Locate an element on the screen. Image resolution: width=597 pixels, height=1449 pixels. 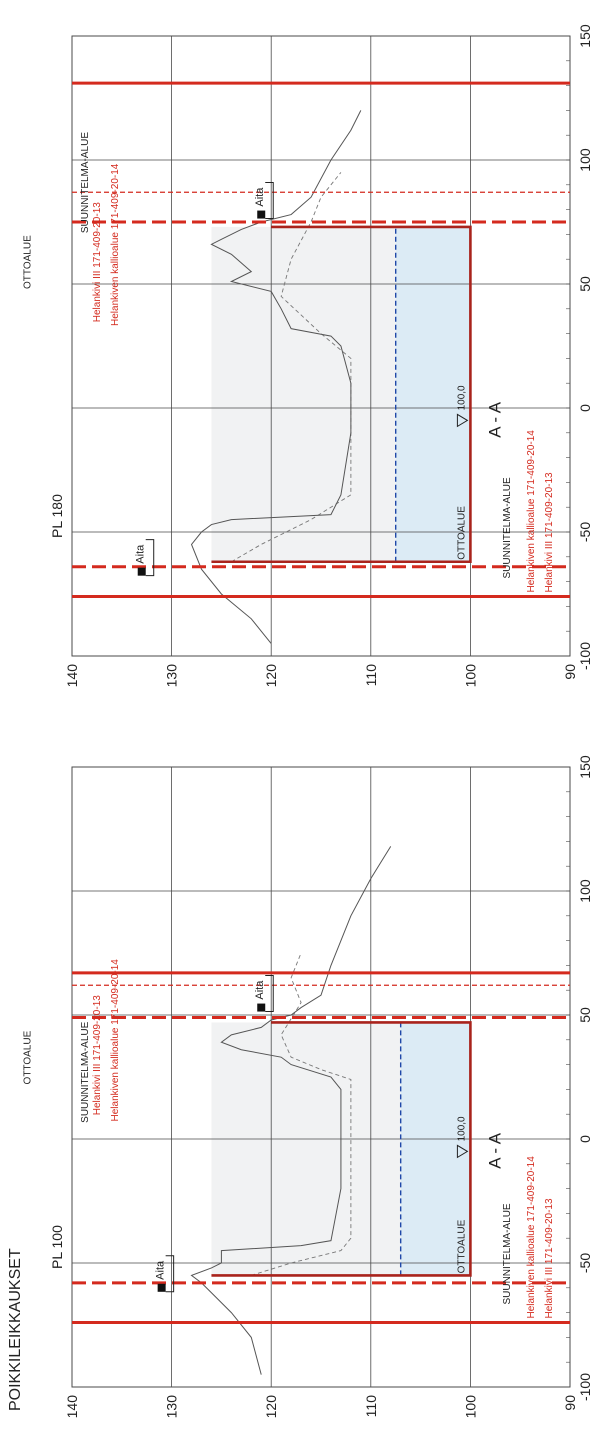
section-title: PL 100 is located at coordinates (57, 1247).